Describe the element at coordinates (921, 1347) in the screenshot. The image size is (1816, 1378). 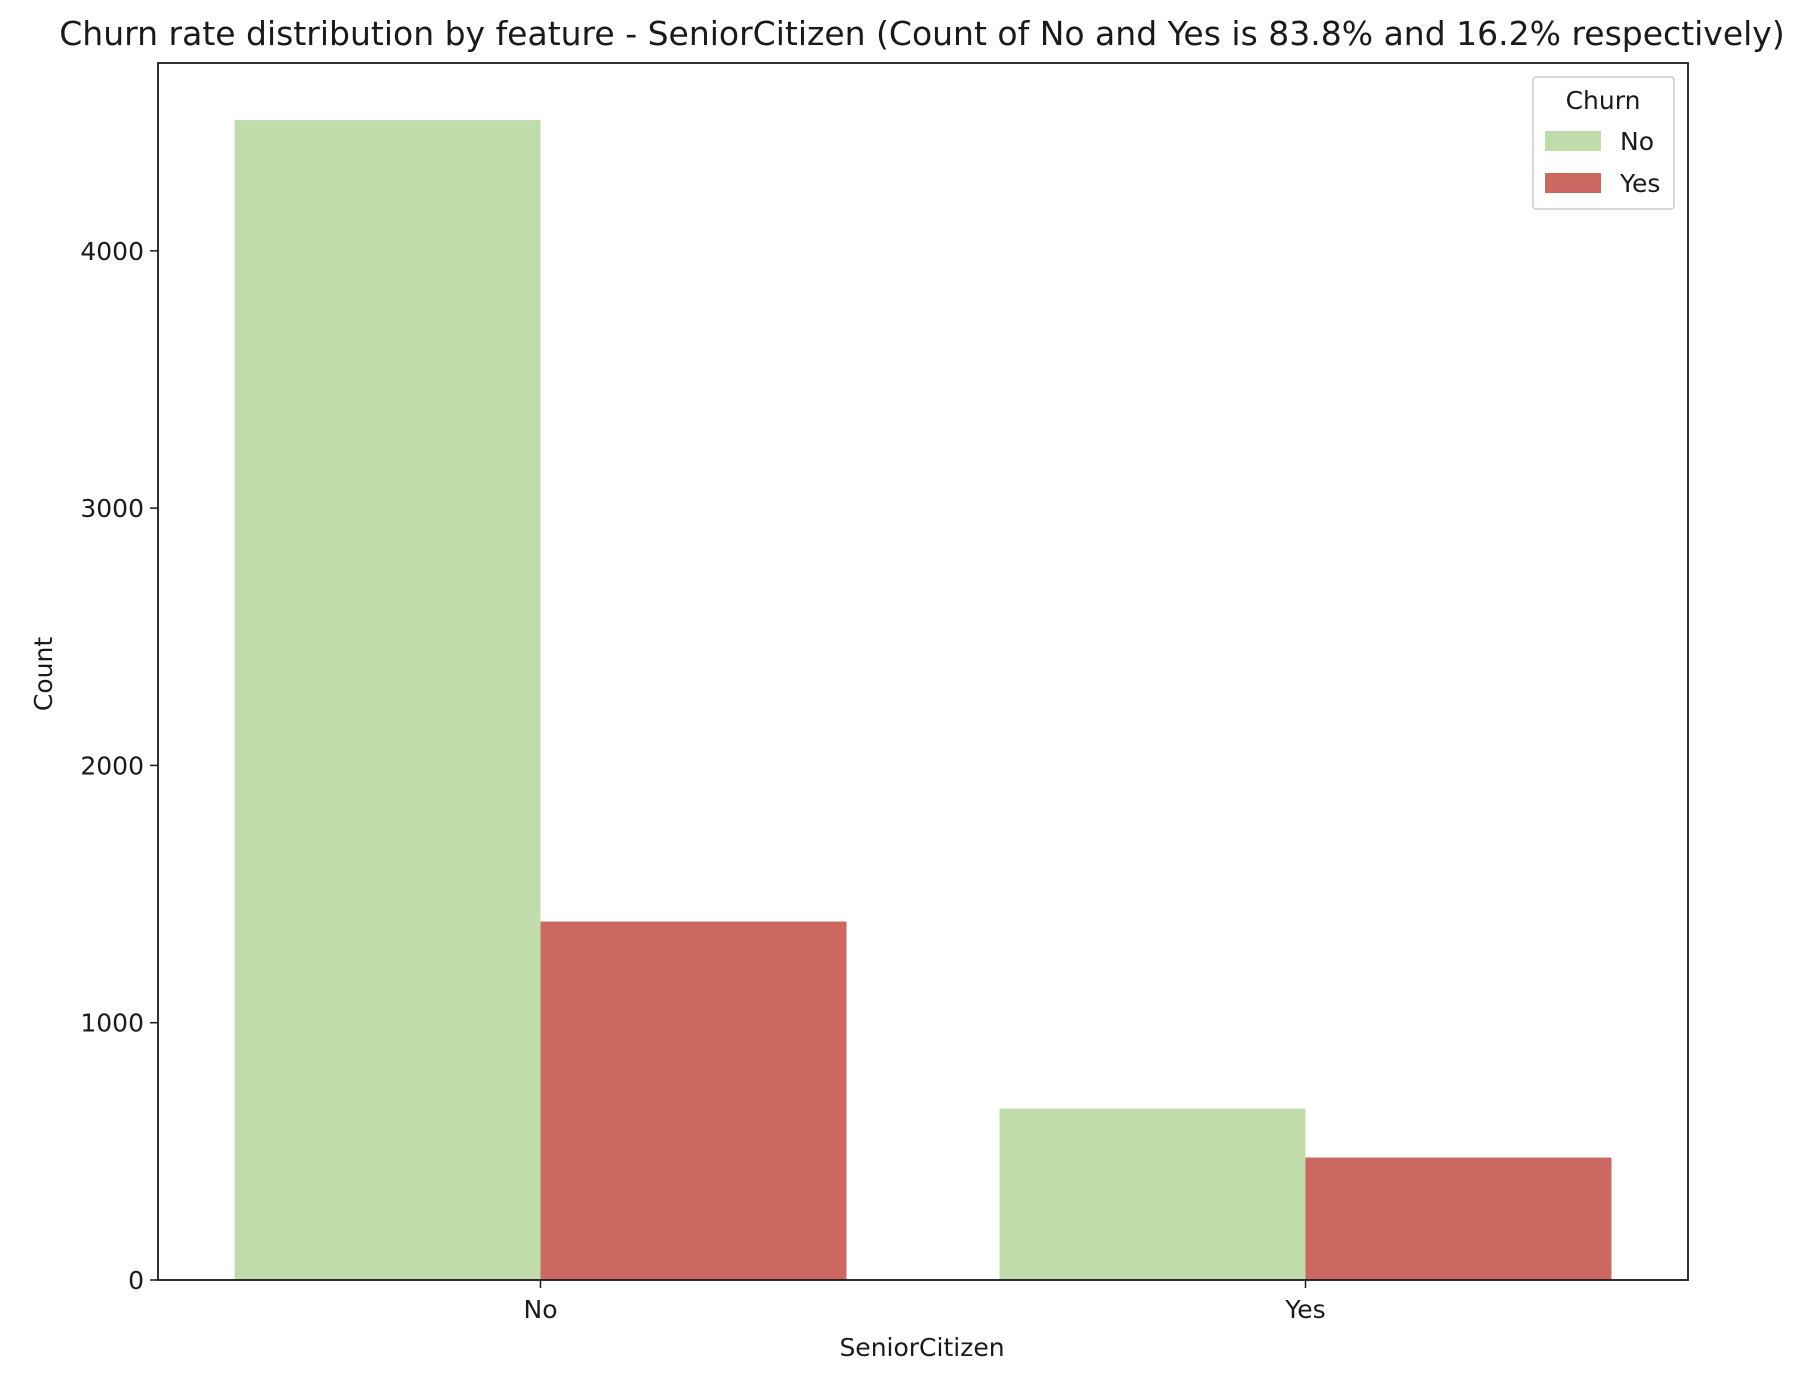
I see `x-axis-label: SeniorCitizen` at that location.